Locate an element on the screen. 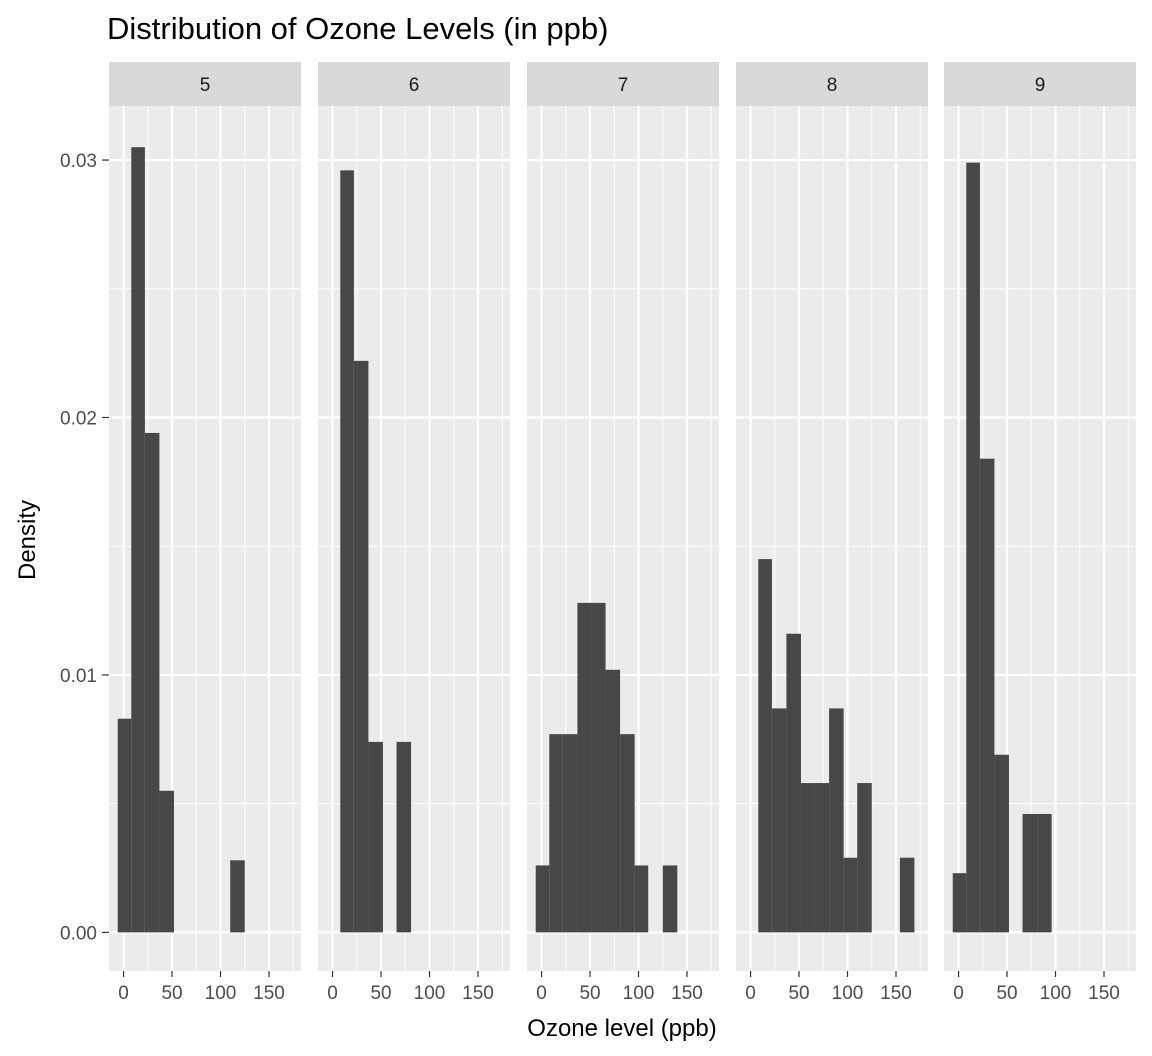 This screenshot has width=1152, height=1056. x-axis-title: Ozone level (ppb) is located at coordinates (621, 1028).